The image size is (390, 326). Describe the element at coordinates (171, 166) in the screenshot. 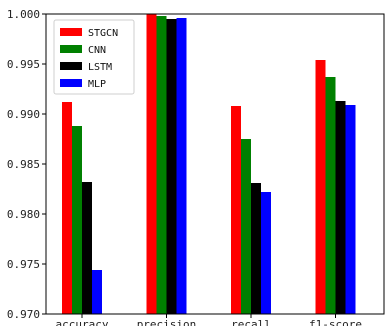

I see `bar-lstm-precision` at that location.